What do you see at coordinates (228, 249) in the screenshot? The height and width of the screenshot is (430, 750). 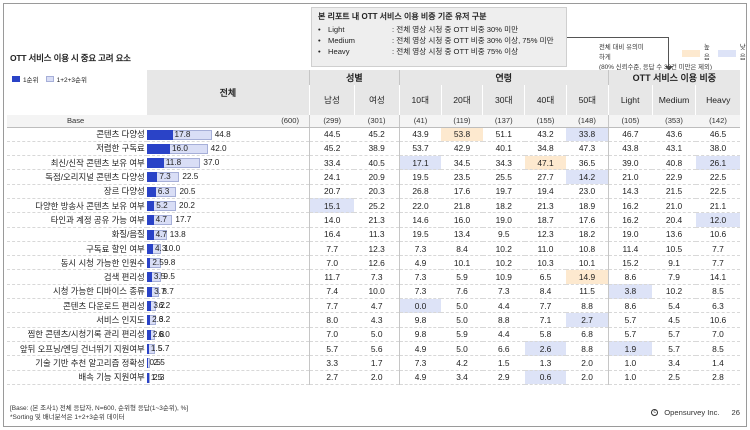 I see `bar-cell: 4.3 10.0` at bounding box center [228, 249].